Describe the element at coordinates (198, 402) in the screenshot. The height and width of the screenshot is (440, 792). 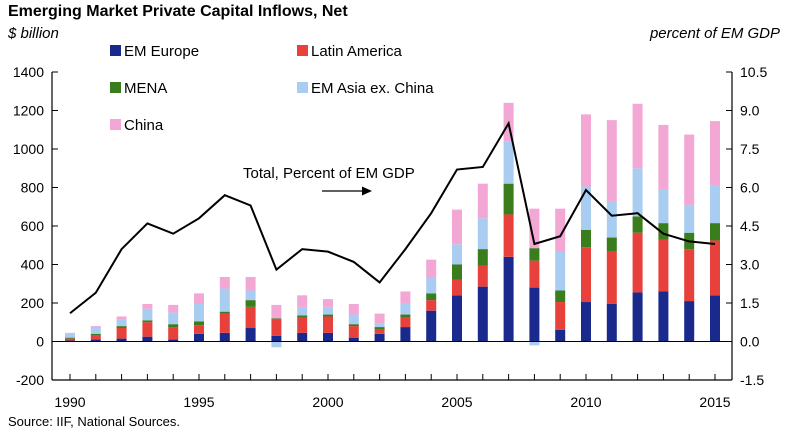
I see `x-tick-label: 1995` at that location.